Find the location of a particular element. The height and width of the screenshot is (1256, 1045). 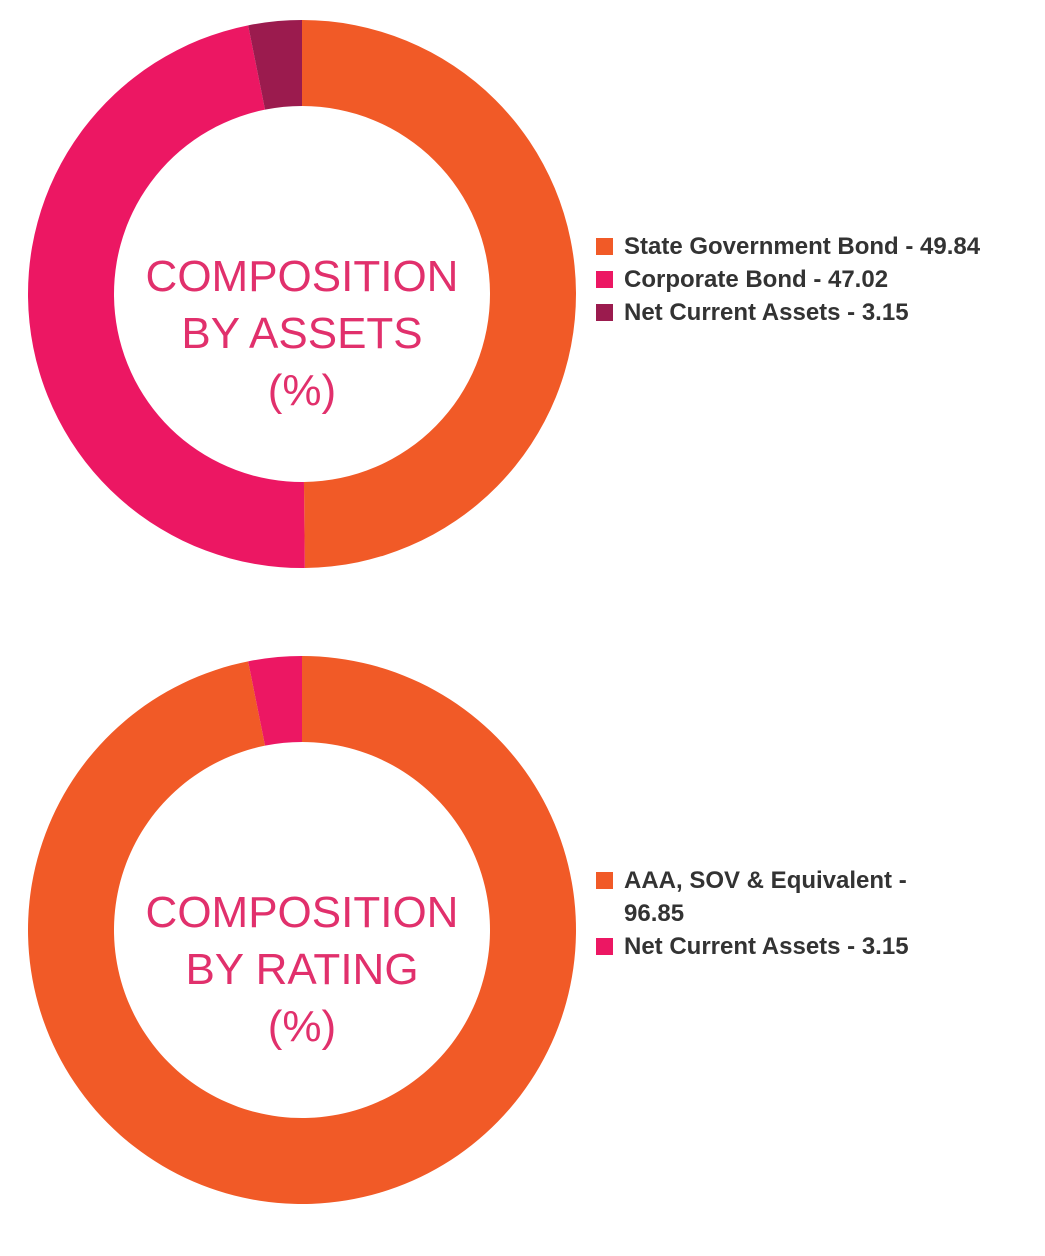

legend-item: State Government Bond - 49.84 is located at coordinates (816, 246).